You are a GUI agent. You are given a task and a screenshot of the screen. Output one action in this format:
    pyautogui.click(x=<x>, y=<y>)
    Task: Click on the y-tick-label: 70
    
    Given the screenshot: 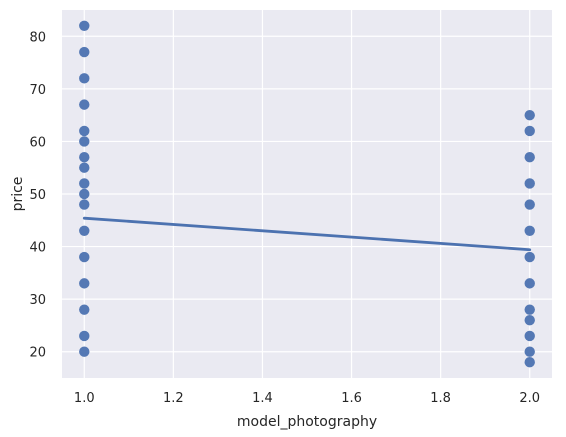 What is the action you would take?
    pyautogui.click(x=37, y=90)
    